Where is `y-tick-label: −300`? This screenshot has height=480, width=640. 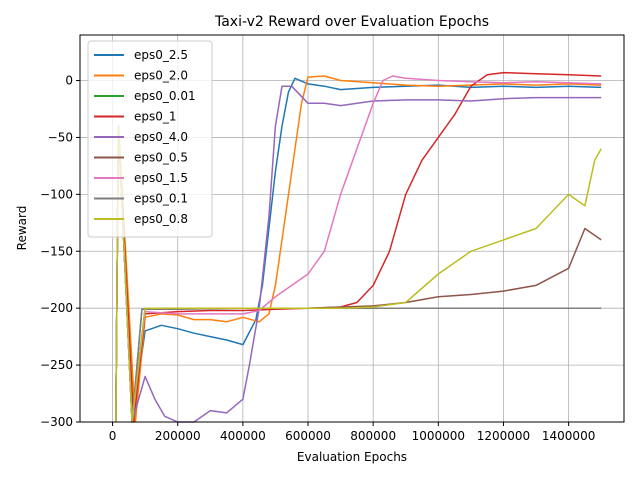
y-tick-label: −300 is located at coordinates (56, 422).